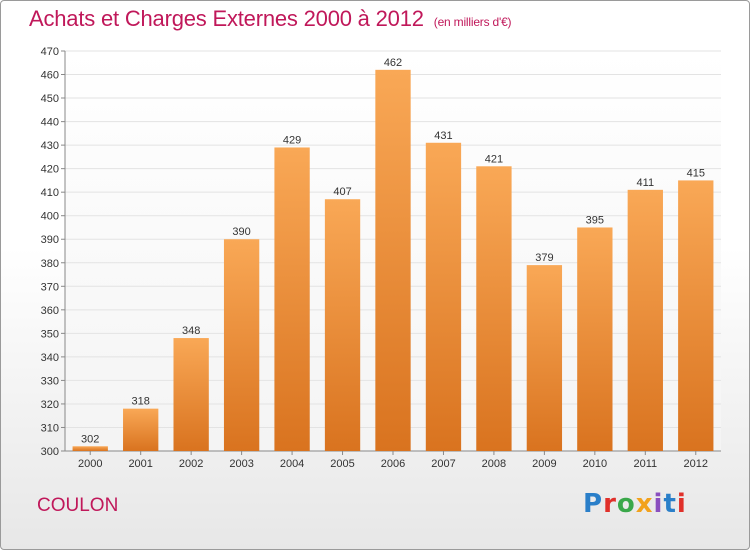  I want to click on x-tick-label: 2006, so click(393, 464).